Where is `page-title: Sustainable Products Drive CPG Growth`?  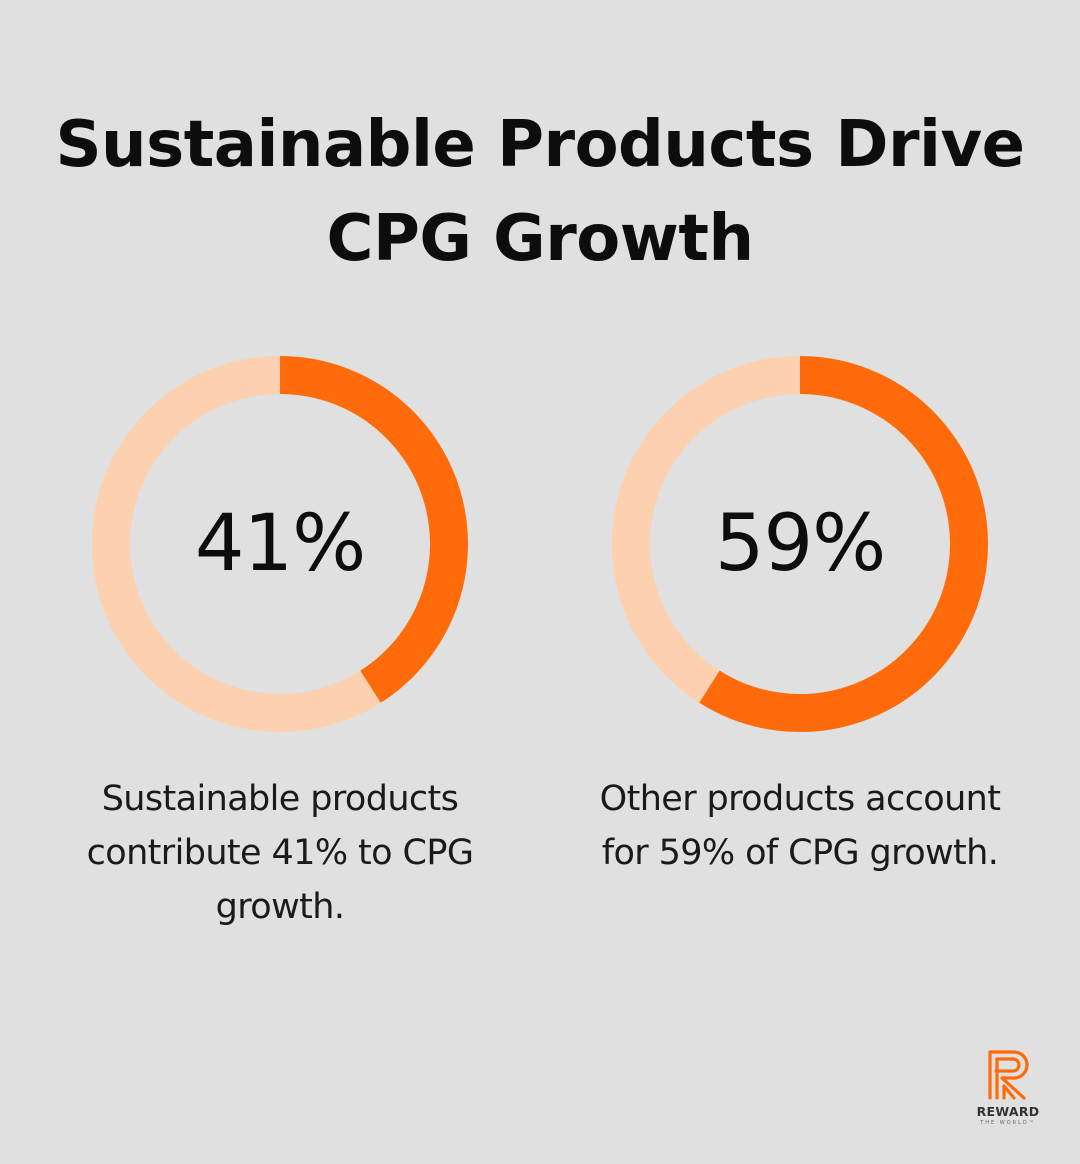
page-title: Sustainable Products Drive CPG Growth is located at coordinates (540, 192).